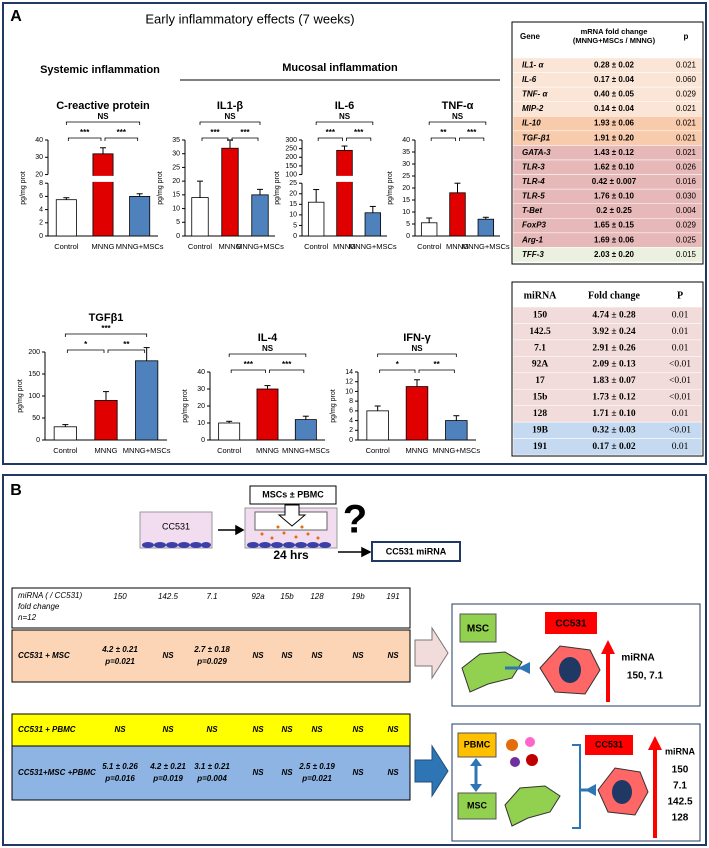 Image resolution: width=709 pixels, height=848 pixels. Describe the element at coordinates (686, 181) in the screenshot. I see `p-value: 0.016` at that location.